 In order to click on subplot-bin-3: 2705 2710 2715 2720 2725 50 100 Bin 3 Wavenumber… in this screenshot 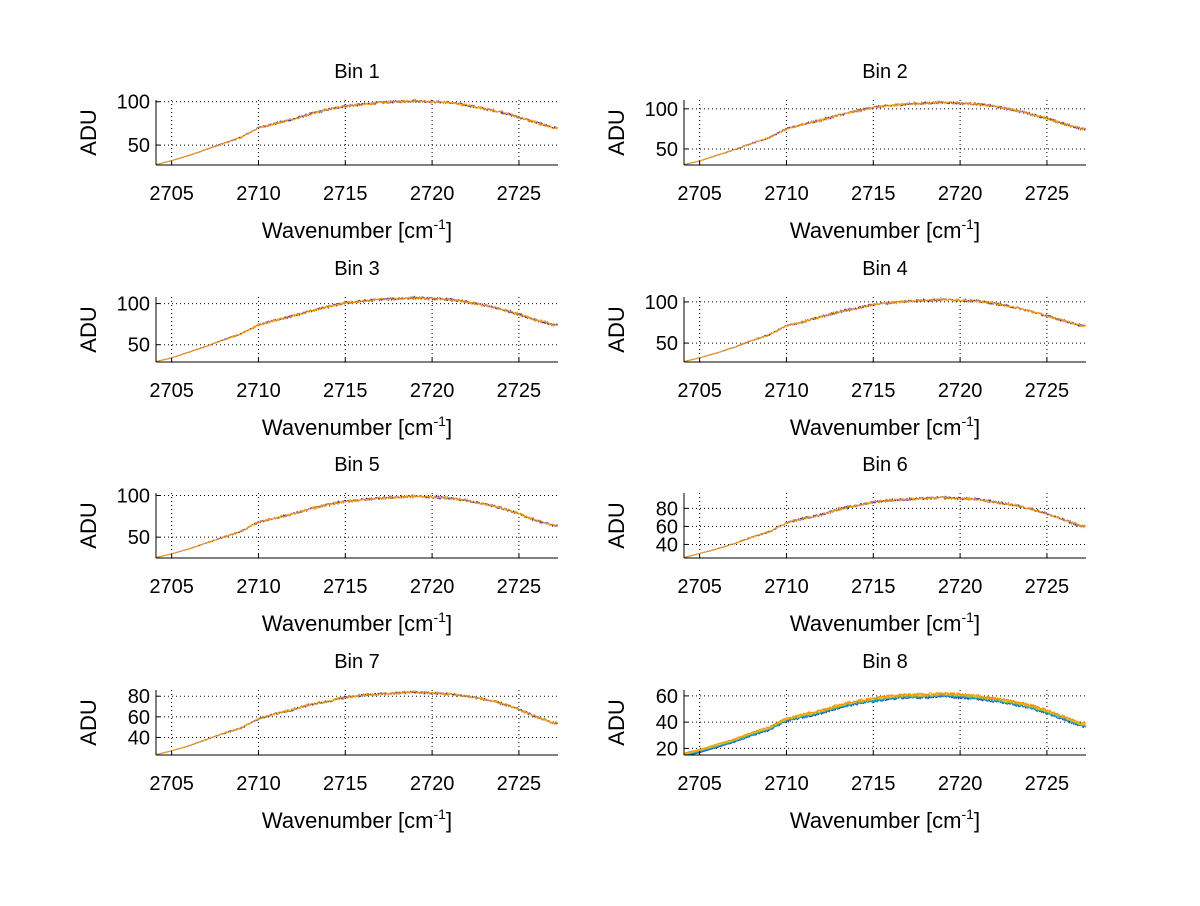, I will do `click(317, 349)`.